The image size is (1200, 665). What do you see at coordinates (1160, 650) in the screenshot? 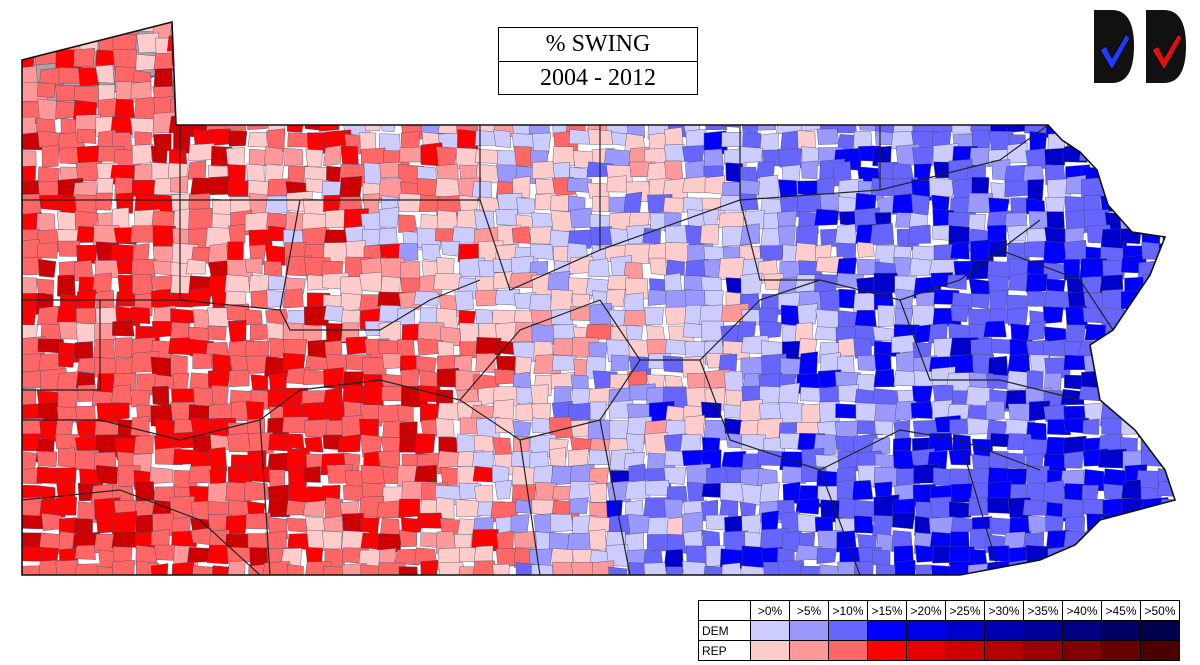
I see `legend-swatch` at bounding box center [1160, 650].